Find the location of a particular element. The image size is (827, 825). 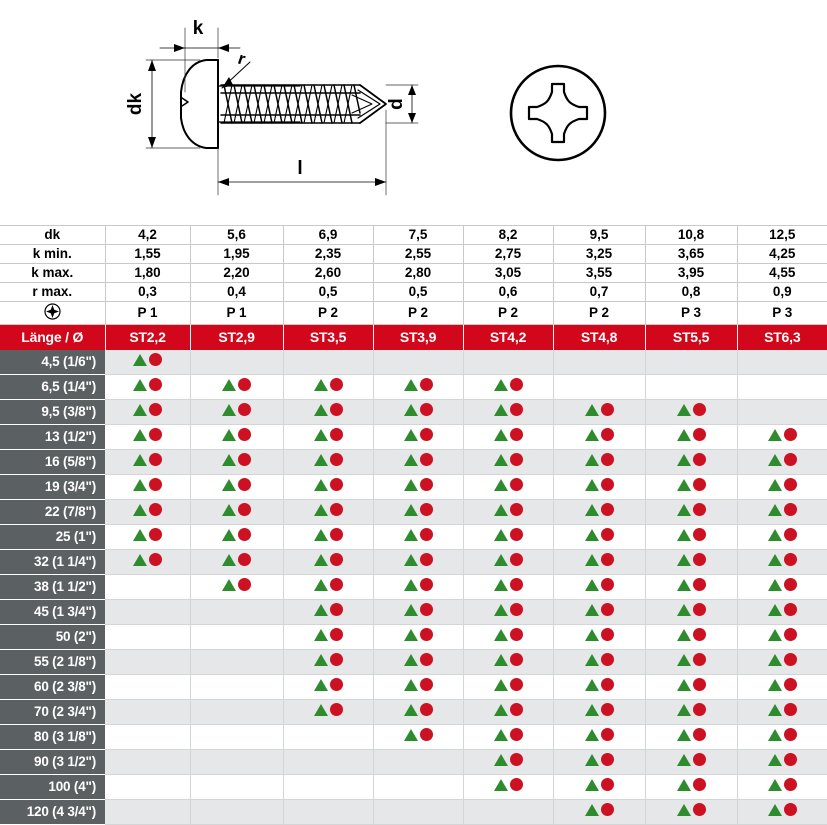

matrix-row-label: 9,5 (3/8") is located at coordinates (52, 412).